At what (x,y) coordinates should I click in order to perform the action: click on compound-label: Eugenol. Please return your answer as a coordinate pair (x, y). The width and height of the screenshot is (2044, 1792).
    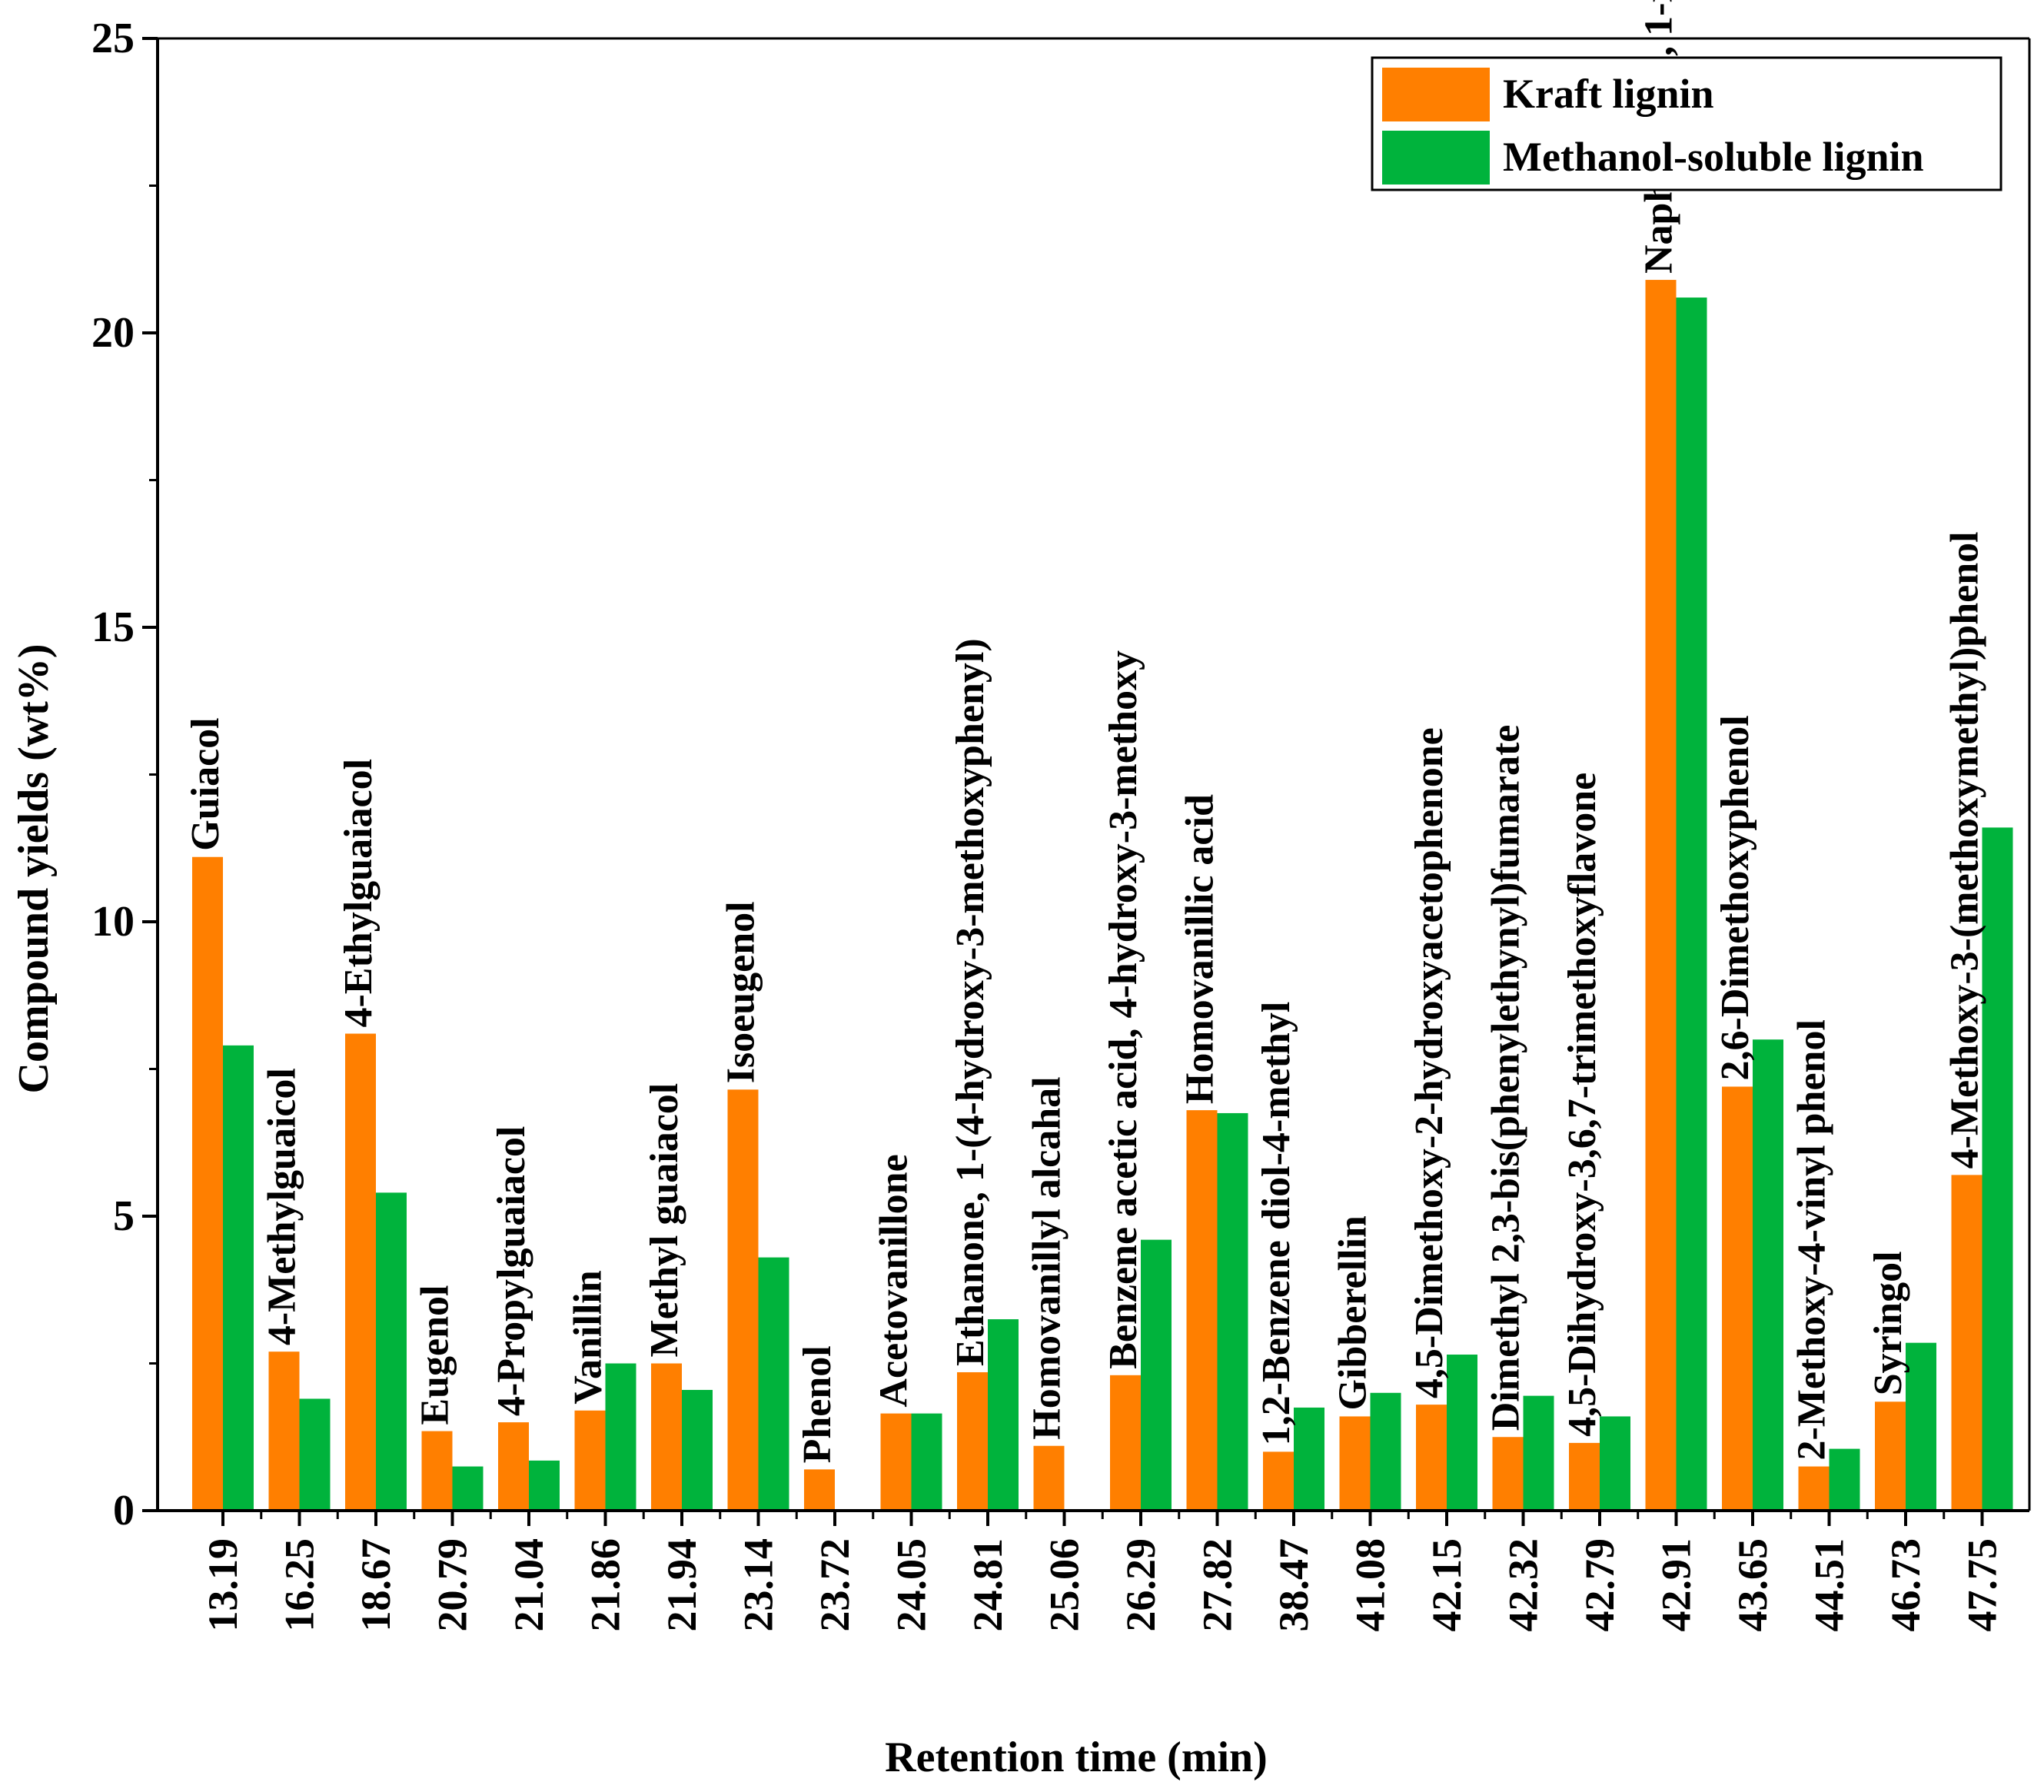
    Looking at the image, I should click on (436, 1355).